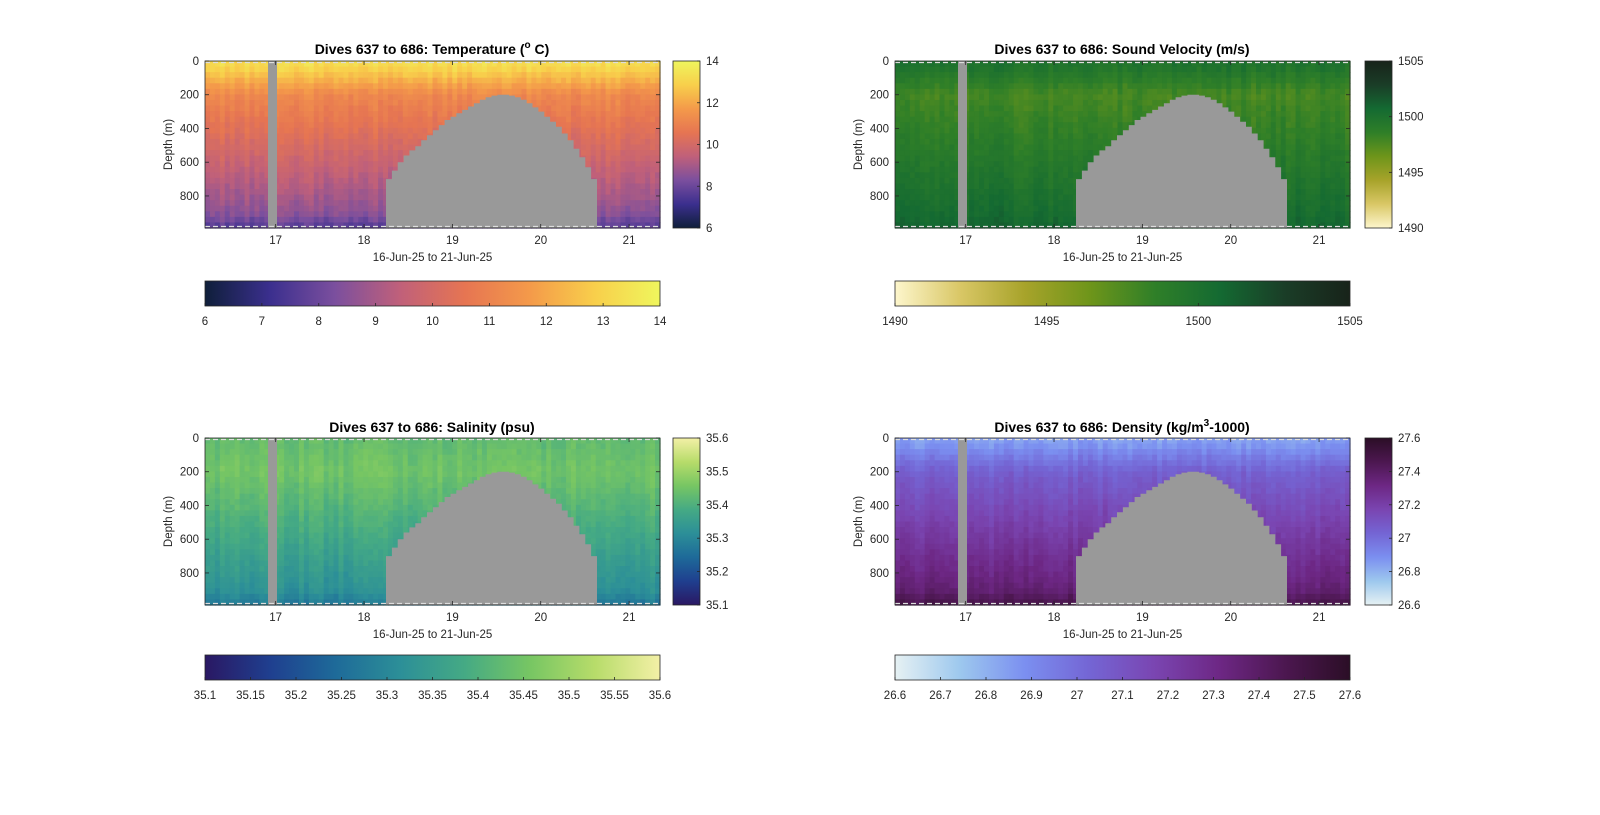 The image size is (1600, 815). What do you see at coordinates (432, 293) in the screenshot?
I see `colorbar-bottom` at bounding box center [432, 293].